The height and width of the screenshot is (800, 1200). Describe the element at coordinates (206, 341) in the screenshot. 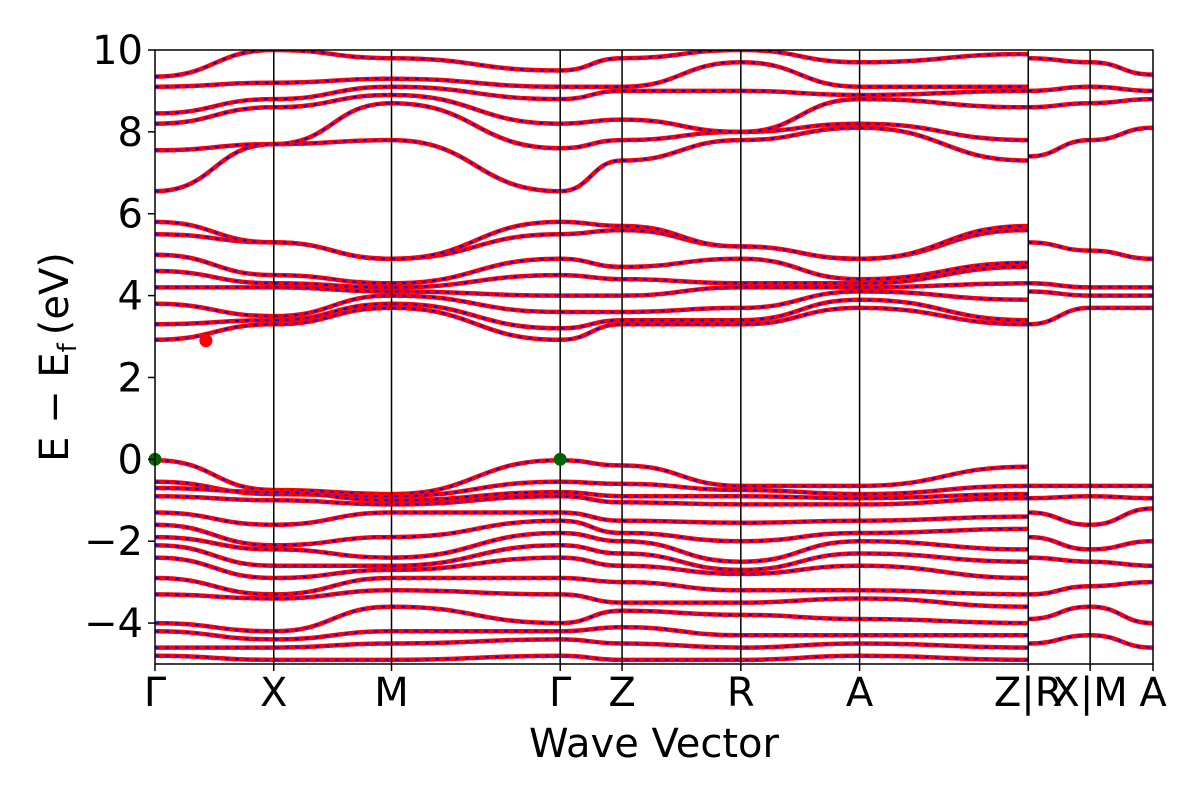

I see `cbm-marker` at that location.